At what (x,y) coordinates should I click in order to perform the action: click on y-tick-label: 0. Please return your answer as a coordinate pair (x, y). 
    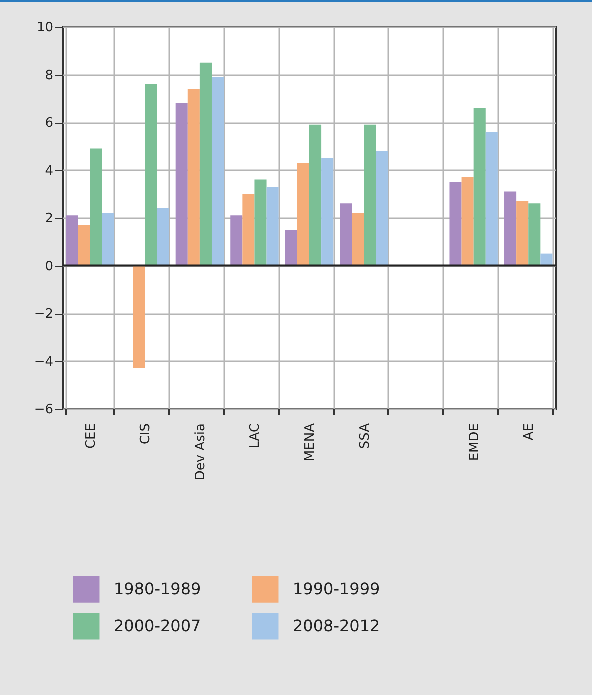
    Looking at the image, I should click on (49, 266).